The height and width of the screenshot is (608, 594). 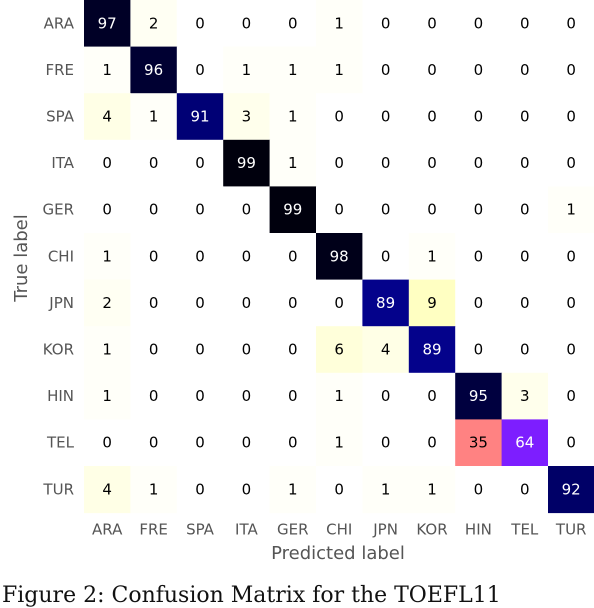 What do you see at coordinates (386, 350) in the screenshot?
I see `cell-value-label: 4` at bounding box center [386, 350].